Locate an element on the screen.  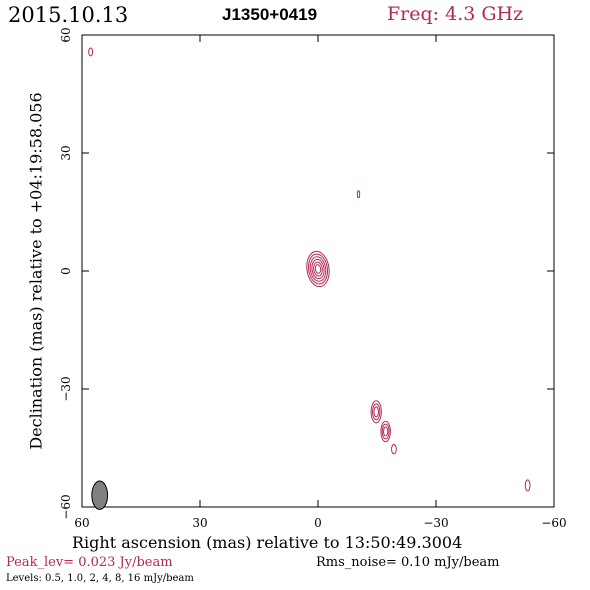
contour-jet-c is located at coordinates (394, 449).